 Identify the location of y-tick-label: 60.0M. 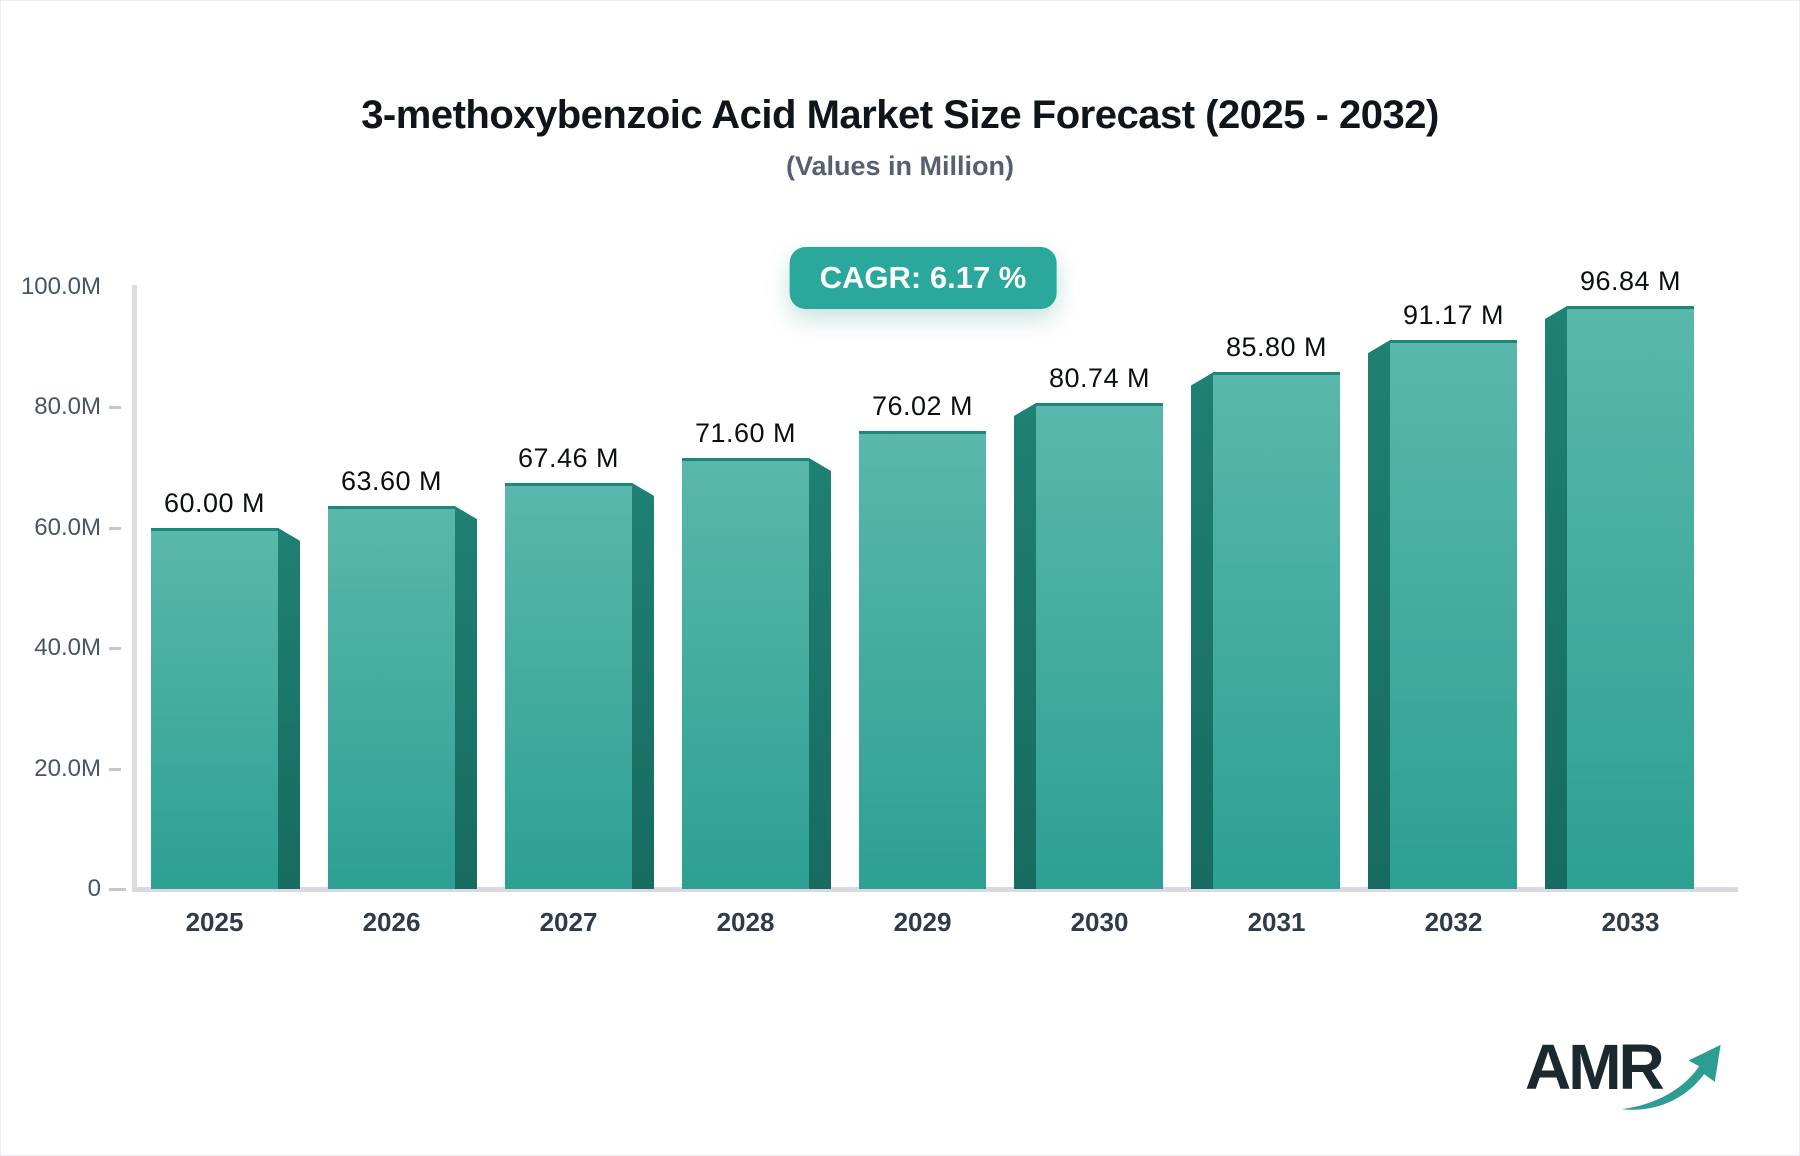
(67, 527).